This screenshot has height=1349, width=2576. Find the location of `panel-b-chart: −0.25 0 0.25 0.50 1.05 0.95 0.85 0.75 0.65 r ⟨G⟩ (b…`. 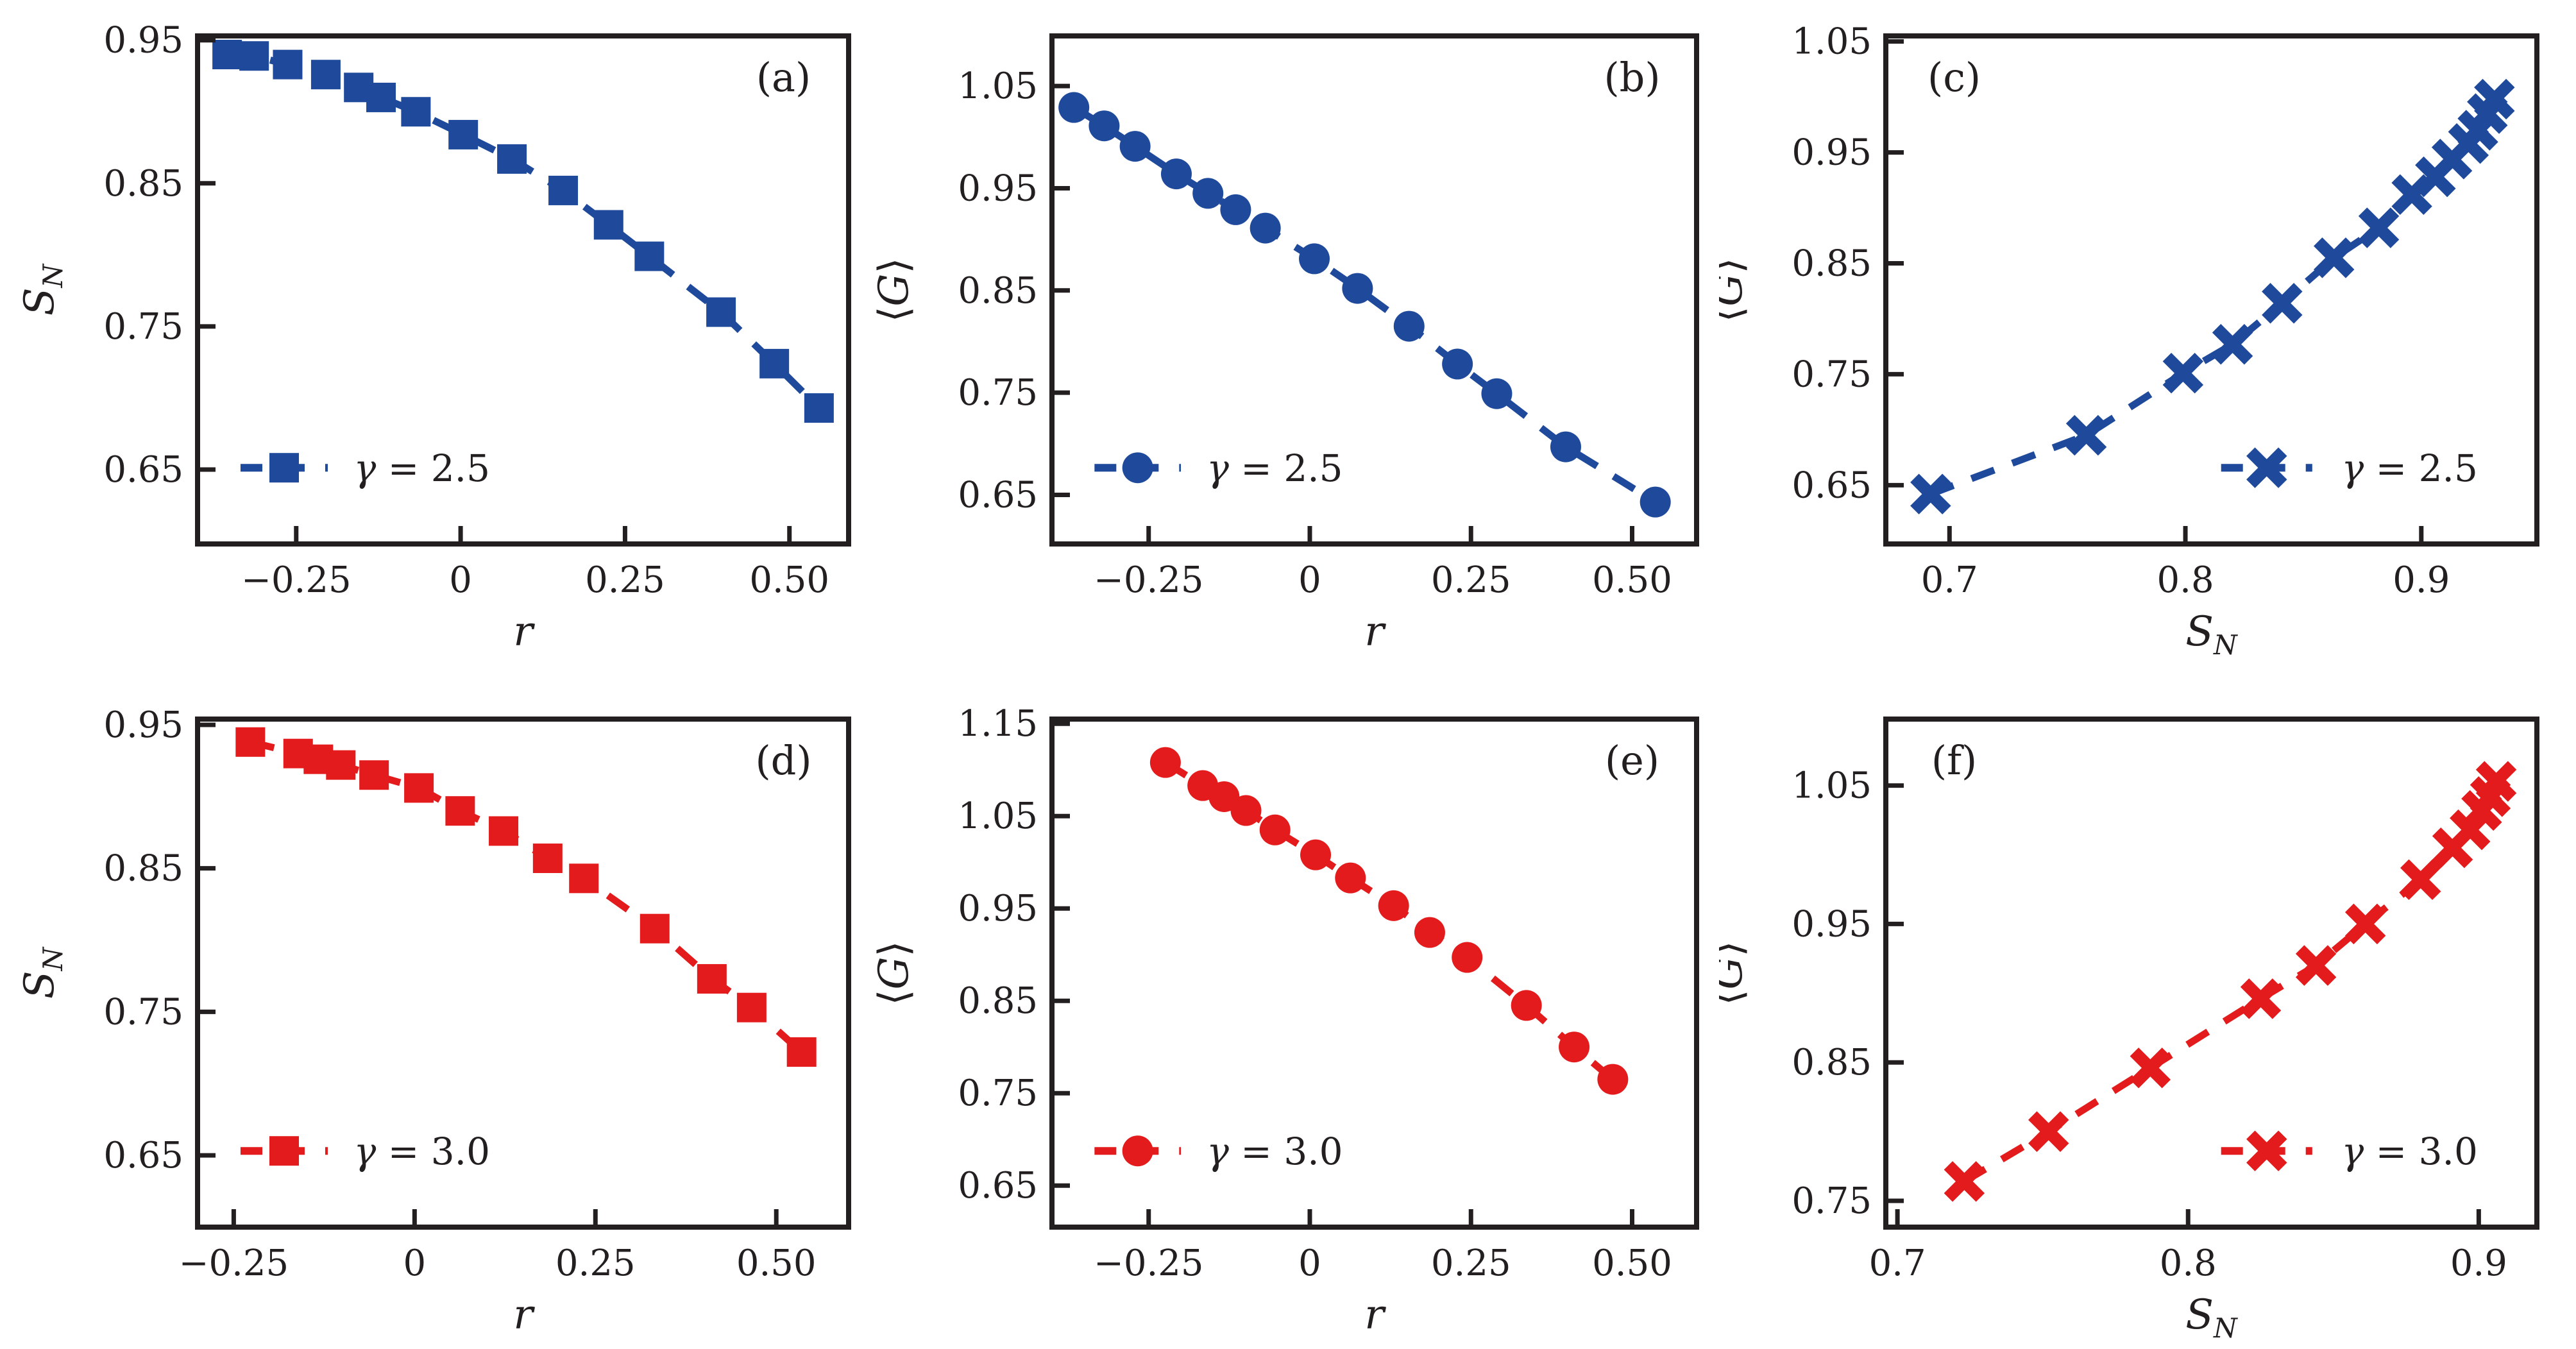

panel-b-chart: −0.25 0 0.25 0.50 1.05 0.95 0.85 0.75 0.65 r ⟨G⟩ (b… is located at coordinates (1284, 344).